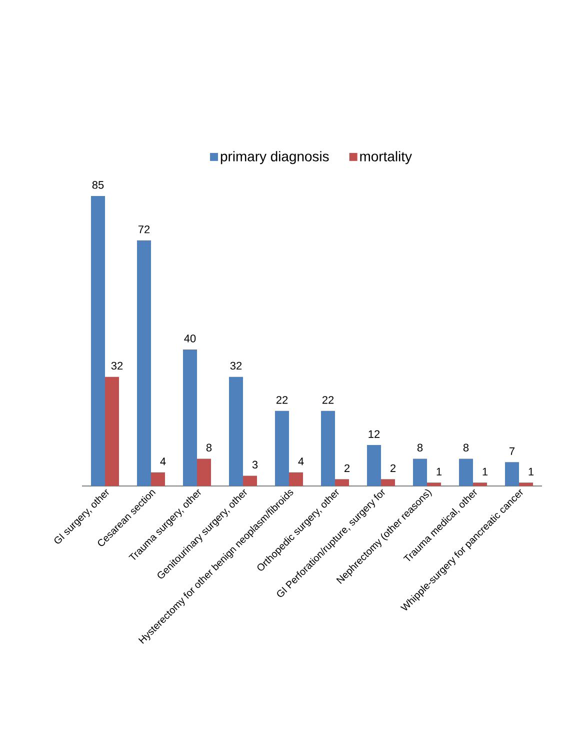  What do you see at coordinates (374, 434) in the screenshot?
I see `data-label: 12` at bounding box center [374, 434].